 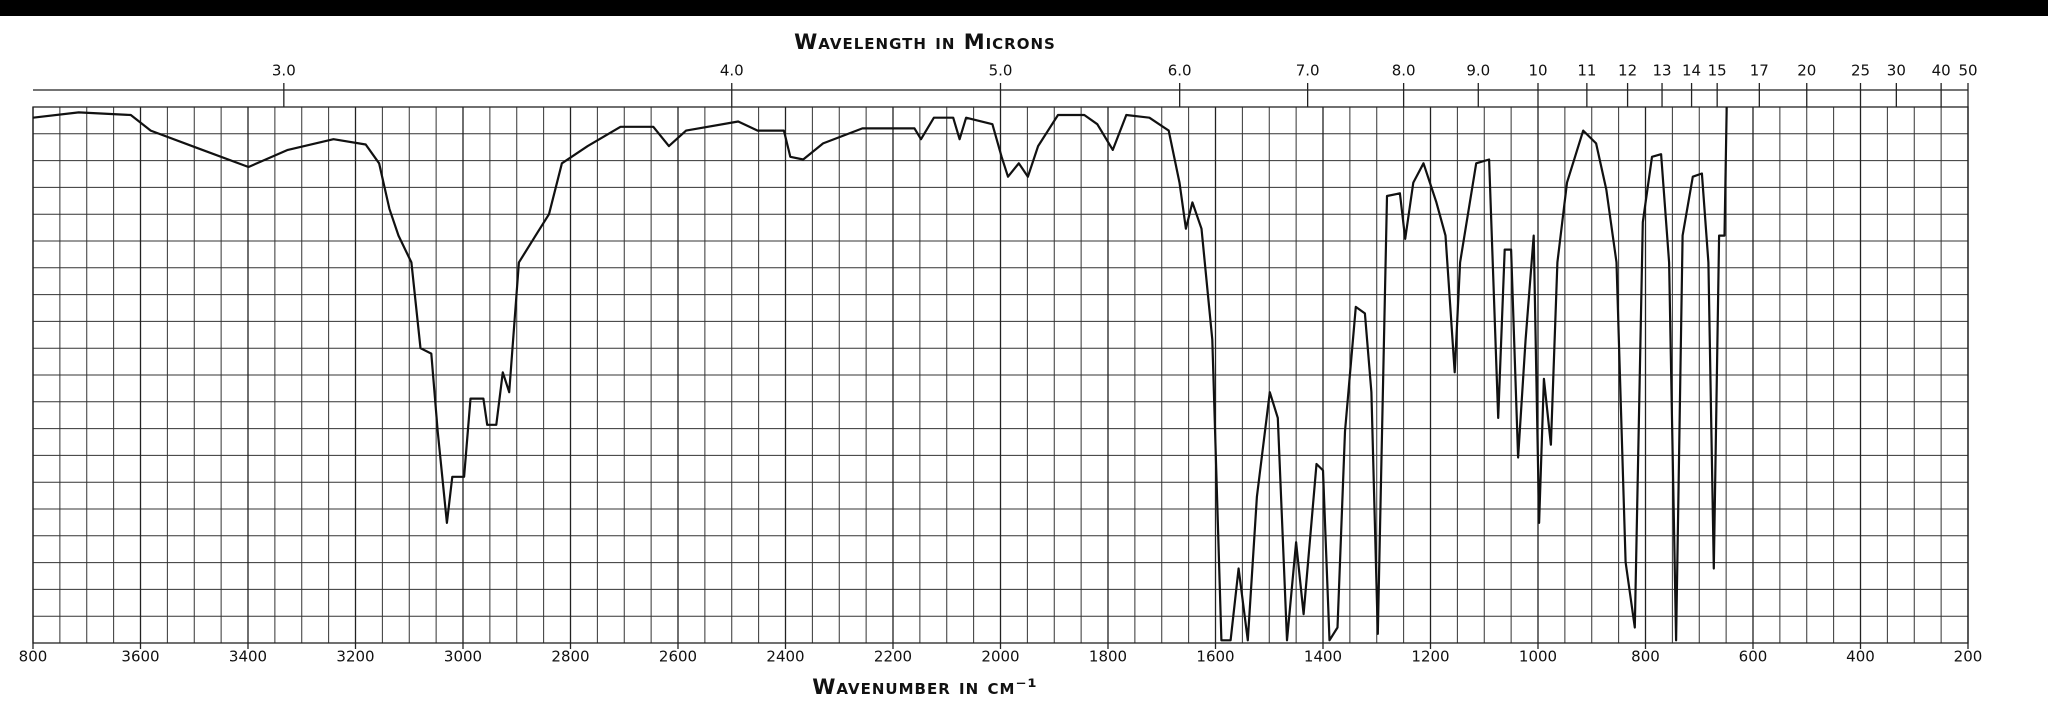 What do you see at coordinates (1404, 71) in the screenshot?
I see `x2-tick-label: 8.0` at bounding box center [1404, 71].